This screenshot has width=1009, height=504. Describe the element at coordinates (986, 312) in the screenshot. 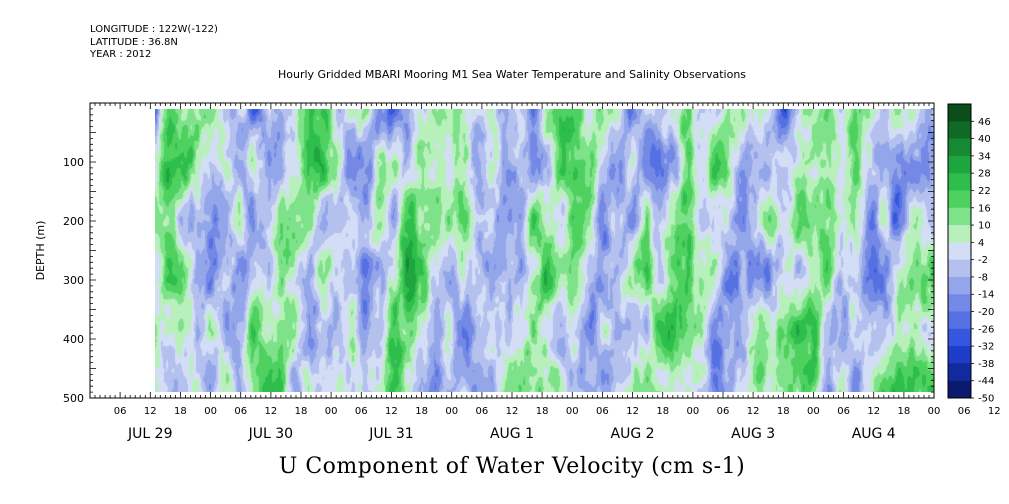

I see `colorbar-label: -20` at that location.